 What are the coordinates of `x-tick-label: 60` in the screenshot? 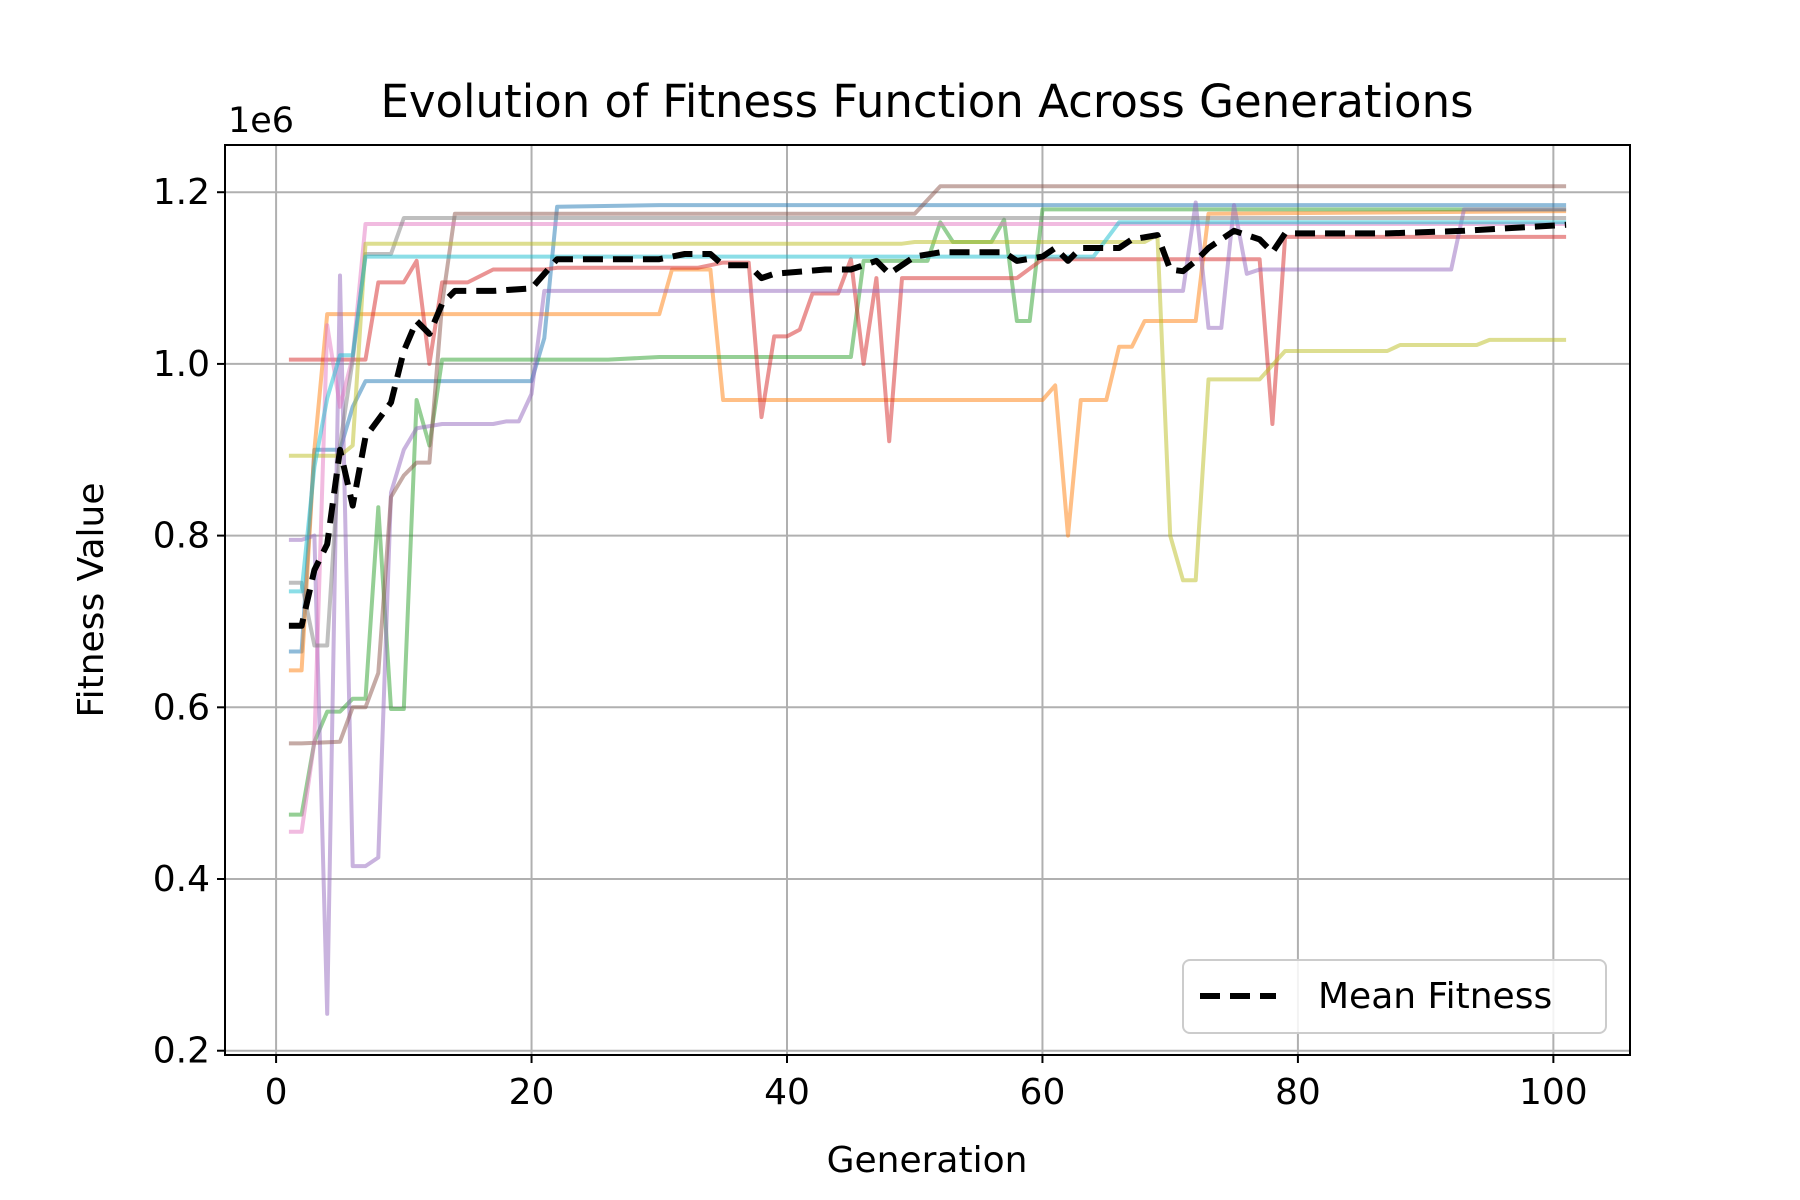 It's located at (1043, 1092).